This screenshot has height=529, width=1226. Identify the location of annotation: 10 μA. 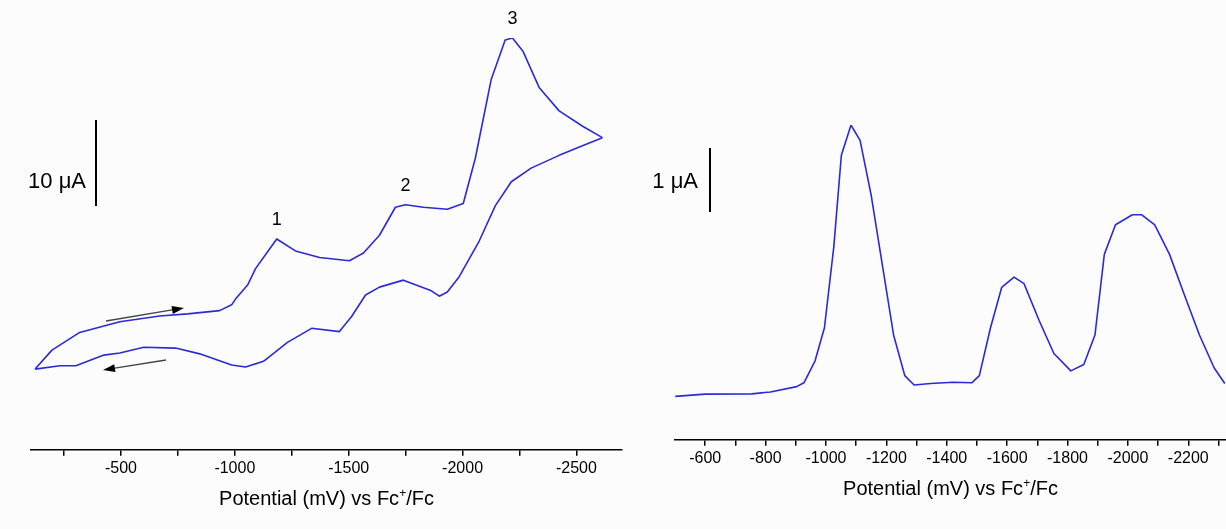
(57, 181).